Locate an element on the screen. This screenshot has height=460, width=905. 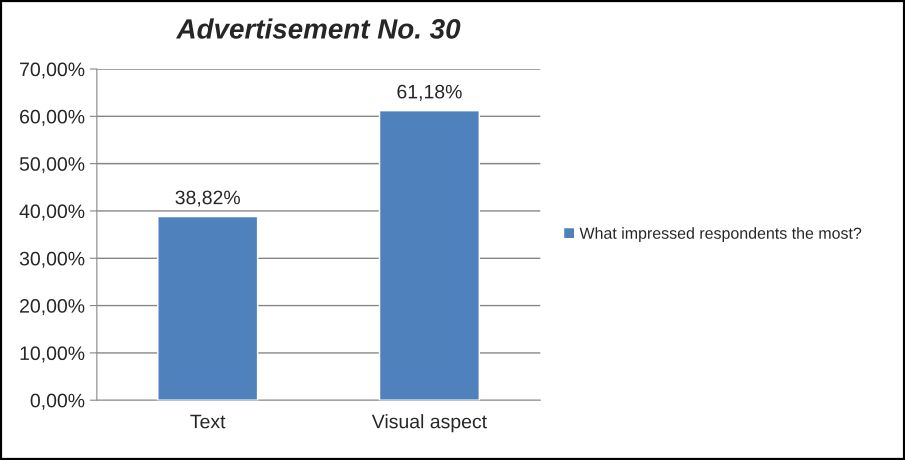
y-tick-label: 70,00% is located at coordinates (52, 70).